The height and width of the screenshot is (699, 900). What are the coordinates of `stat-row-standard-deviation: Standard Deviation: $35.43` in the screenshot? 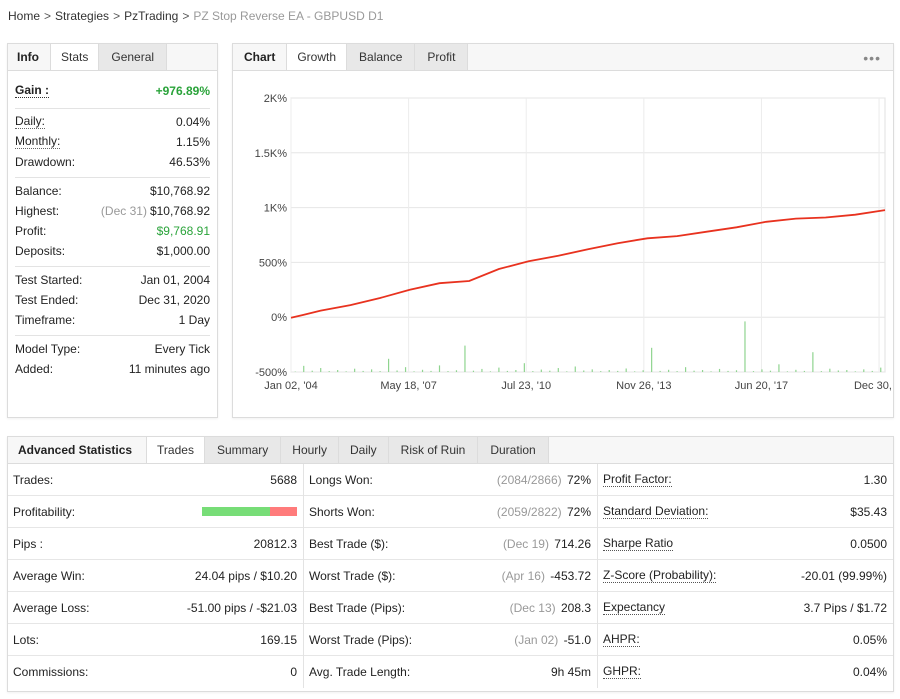 It's located at (745, 512).